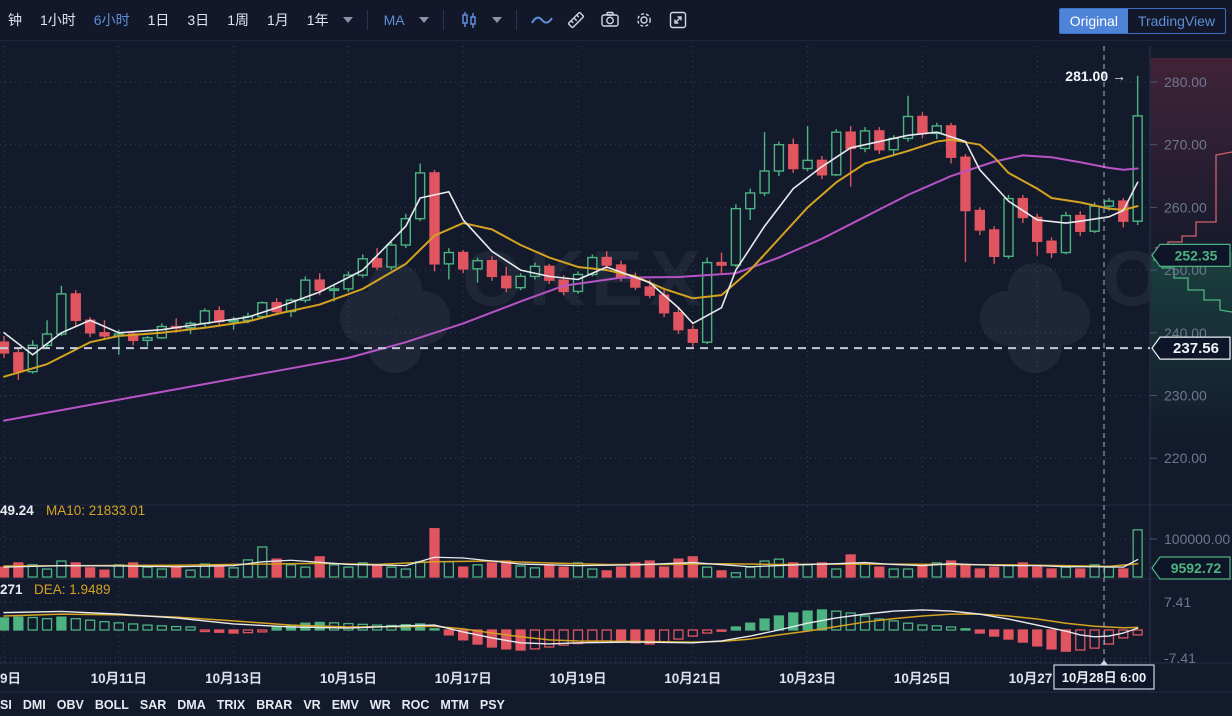 Image resolution: width=1232 pixels, height=716 pixels. Describe the element at coordinates (1196, 568) in the screenshot. I see `svg-text: 9592.72` at that location.